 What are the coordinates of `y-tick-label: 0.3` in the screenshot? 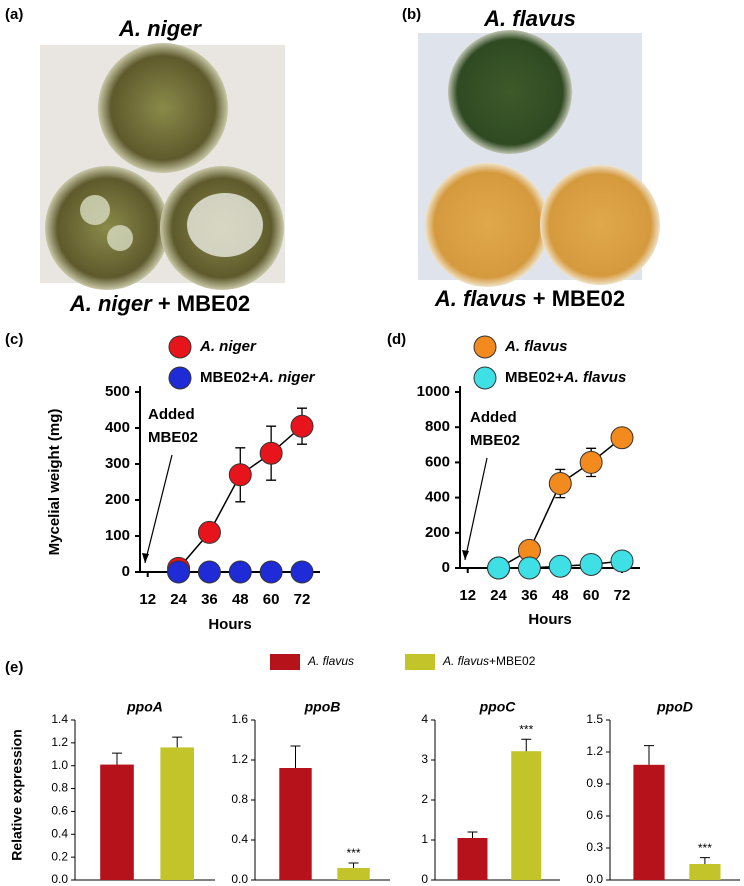 It's located at (594, 847).